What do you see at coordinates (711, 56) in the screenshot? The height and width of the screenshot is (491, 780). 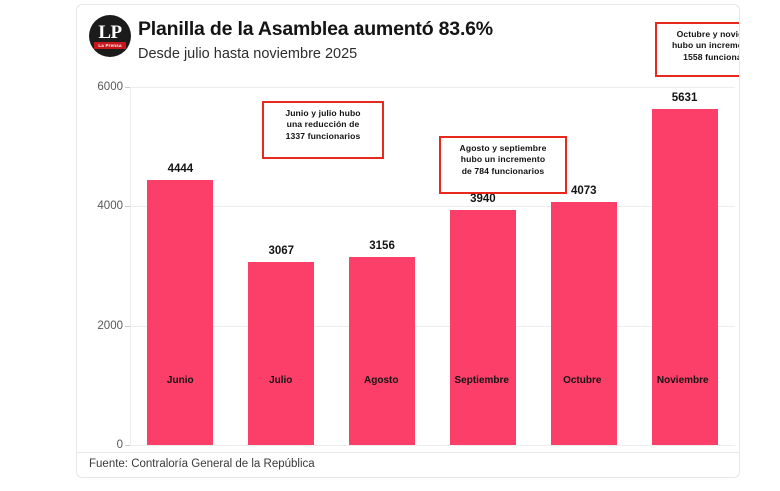 I see `annotation-line: 1558 funcionarios` at bounding box center [711, 56].